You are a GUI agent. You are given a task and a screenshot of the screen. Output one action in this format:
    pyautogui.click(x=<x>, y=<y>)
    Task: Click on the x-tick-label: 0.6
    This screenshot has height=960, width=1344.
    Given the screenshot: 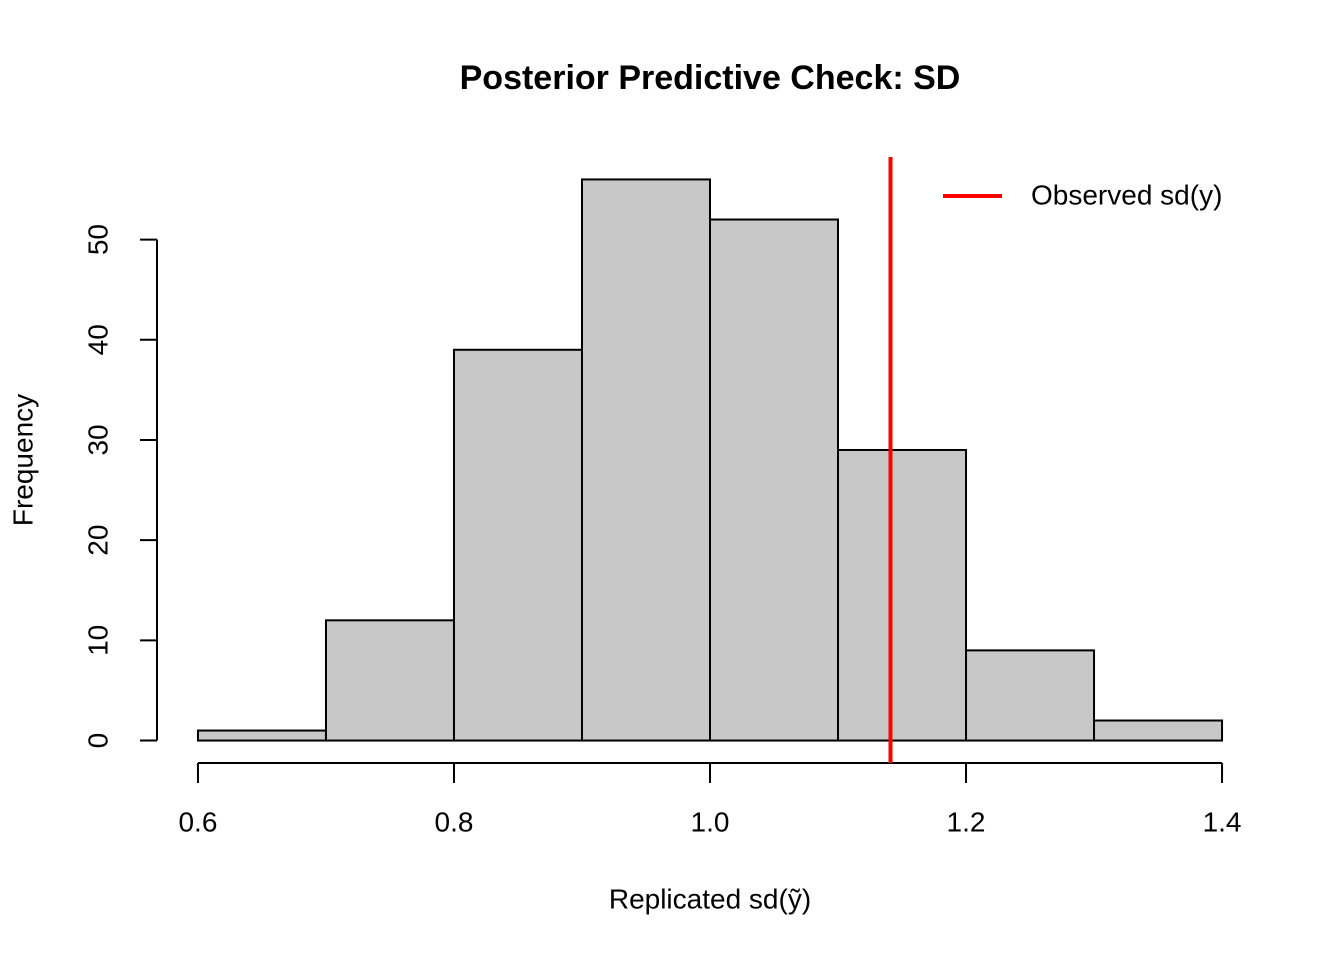 What is the action you would take?
    pyautogui.click(x=197, y=821)
    